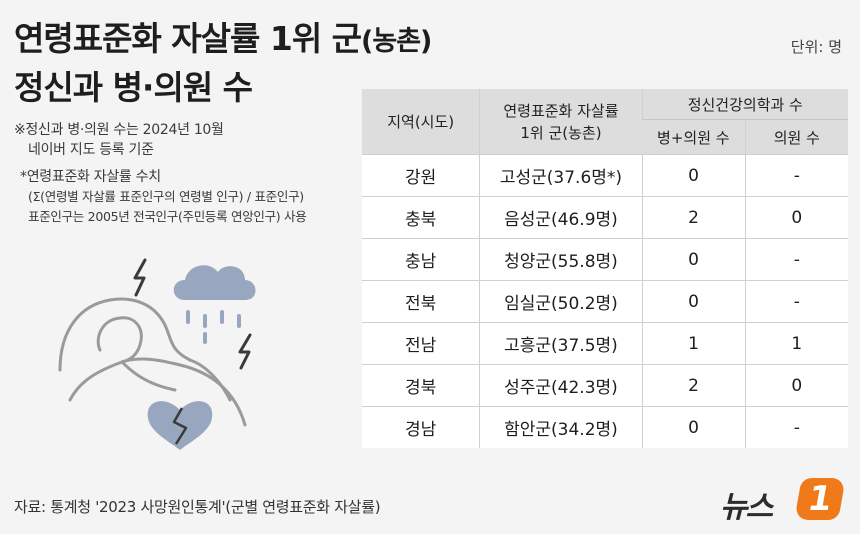 This screenshot has height=534, width=860. I want to click on cell-county: 청양군(55.8명), so click(561, 259).